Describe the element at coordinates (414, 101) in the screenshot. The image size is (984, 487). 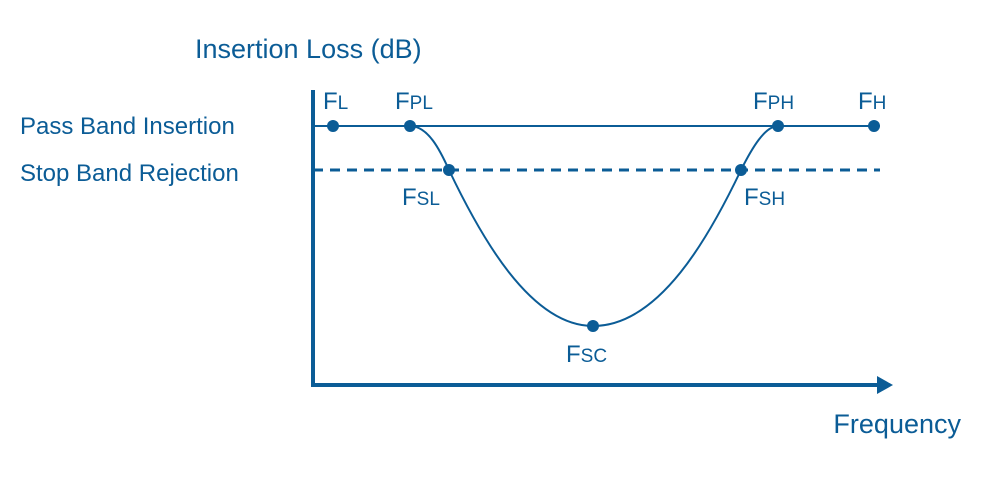
I see `label-fpl: FPL` at that location.